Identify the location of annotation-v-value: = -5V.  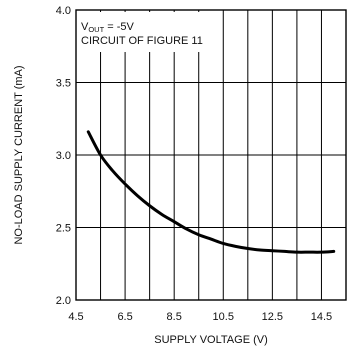
(119, 27).